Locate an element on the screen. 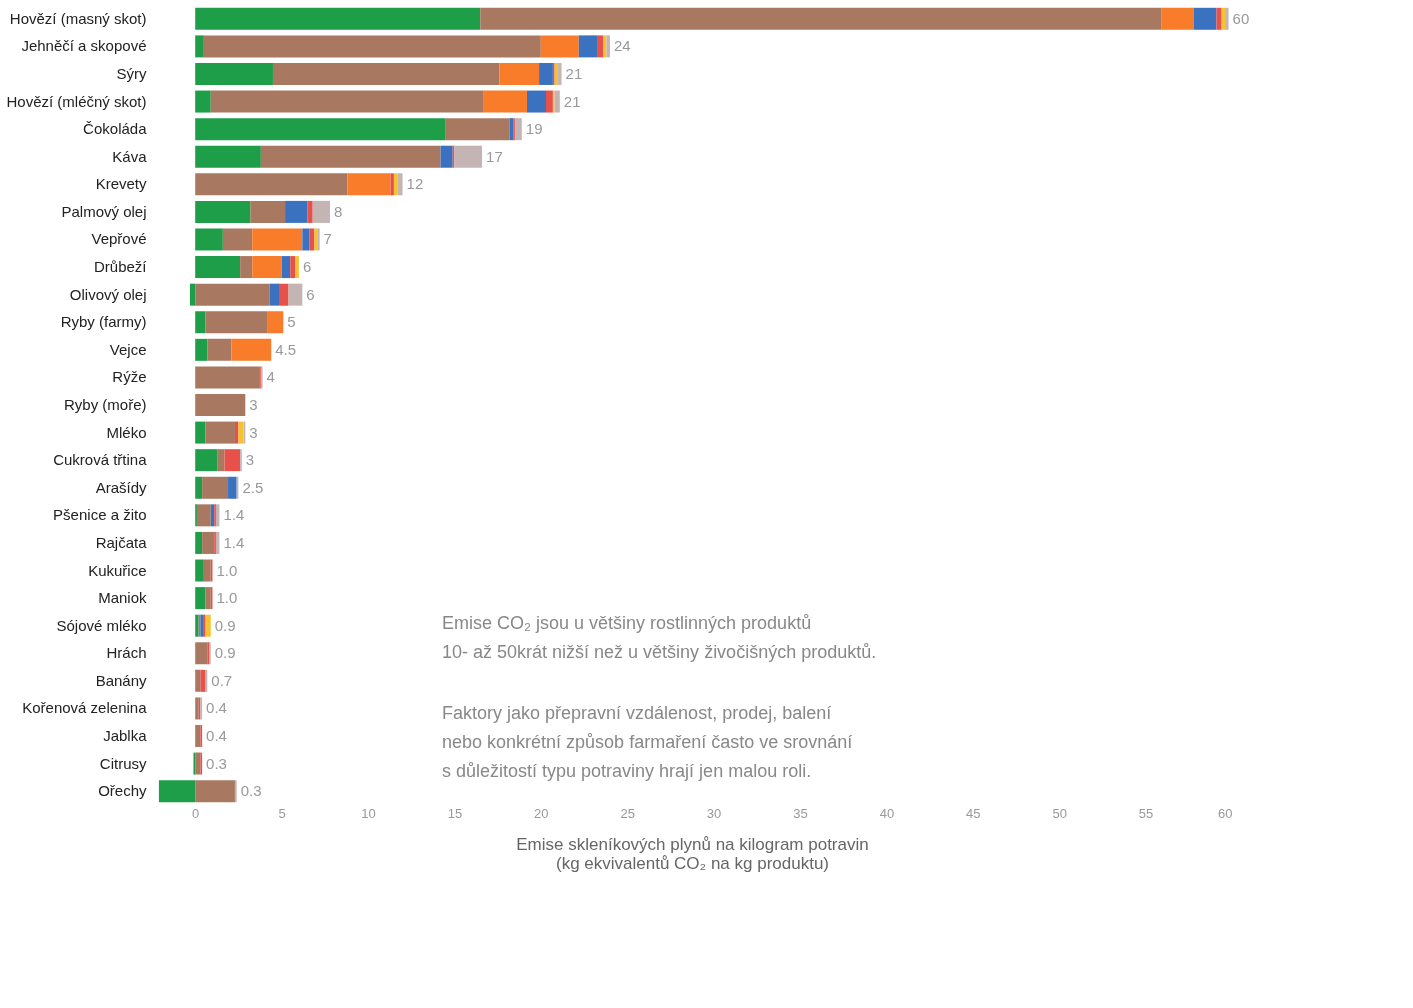 The height and width of the screenshot is (1008, 1413). y-tick-label: Vejce is located at coordinates (128, 349).